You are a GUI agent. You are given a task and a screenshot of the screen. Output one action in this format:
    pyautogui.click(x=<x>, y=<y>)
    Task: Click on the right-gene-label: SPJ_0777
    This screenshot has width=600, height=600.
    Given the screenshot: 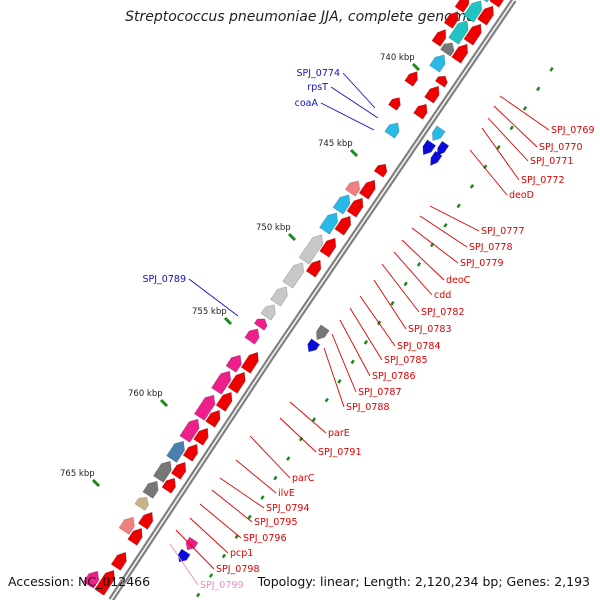 What is the action you would take?
    pyautogui.click(x=503, y=231)
    